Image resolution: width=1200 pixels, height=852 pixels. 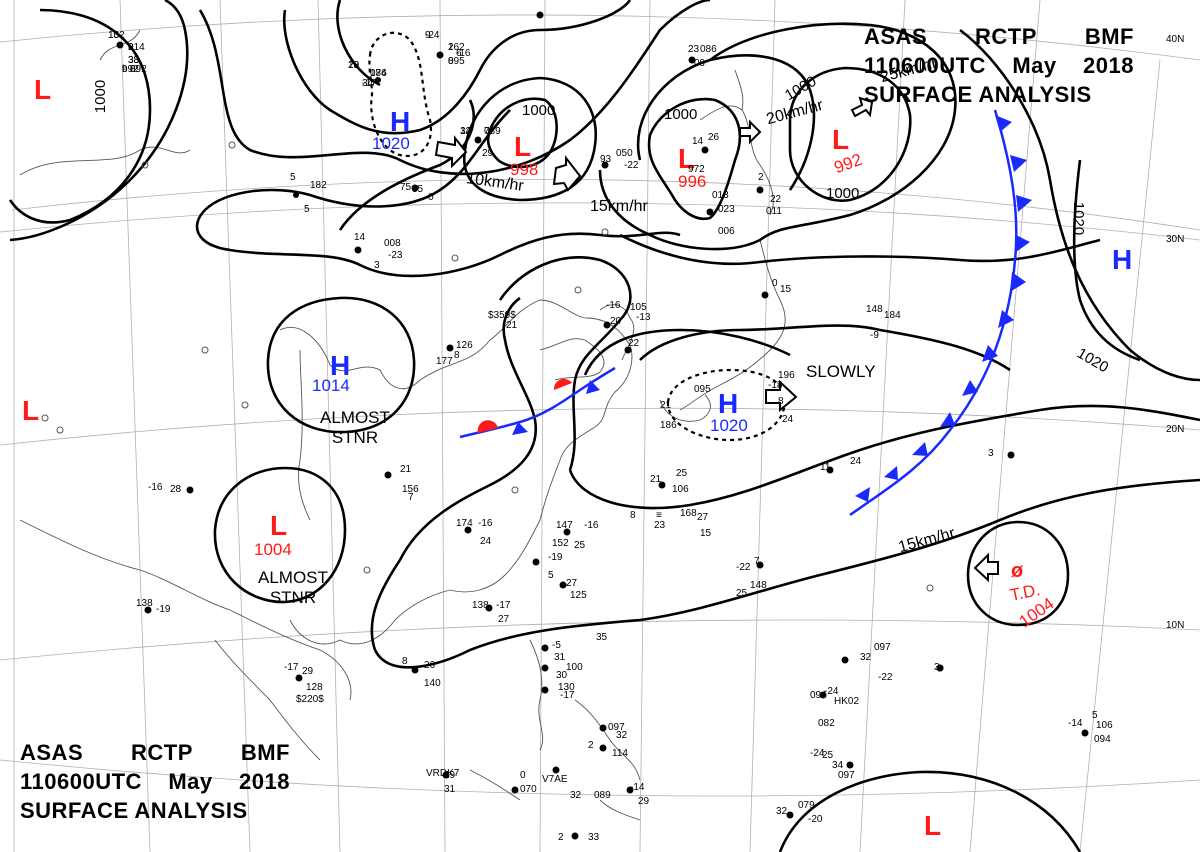 I want to click on high-1014-pressure: 1014, so click(x=331, y=385).